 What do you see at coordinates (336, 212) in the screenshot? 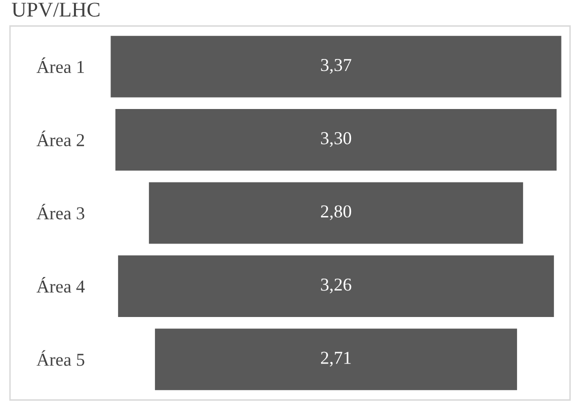
I see `data-label: 2,80` at bounding box center [336, 212].